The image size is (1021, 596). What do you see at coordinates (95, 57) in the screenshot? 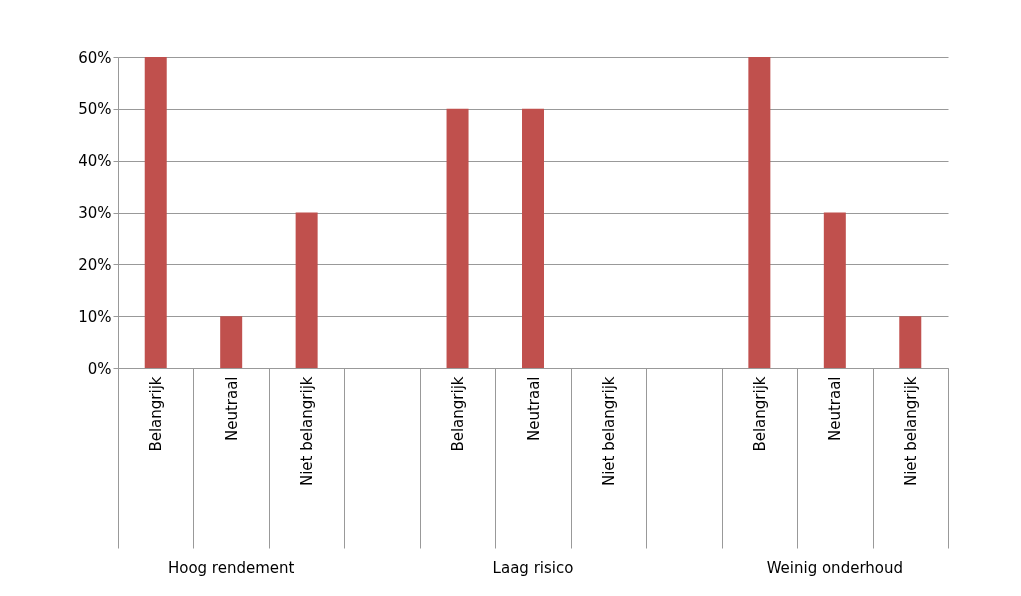
I see `y-tick-label: 60%` at bounding box center [95, 57].